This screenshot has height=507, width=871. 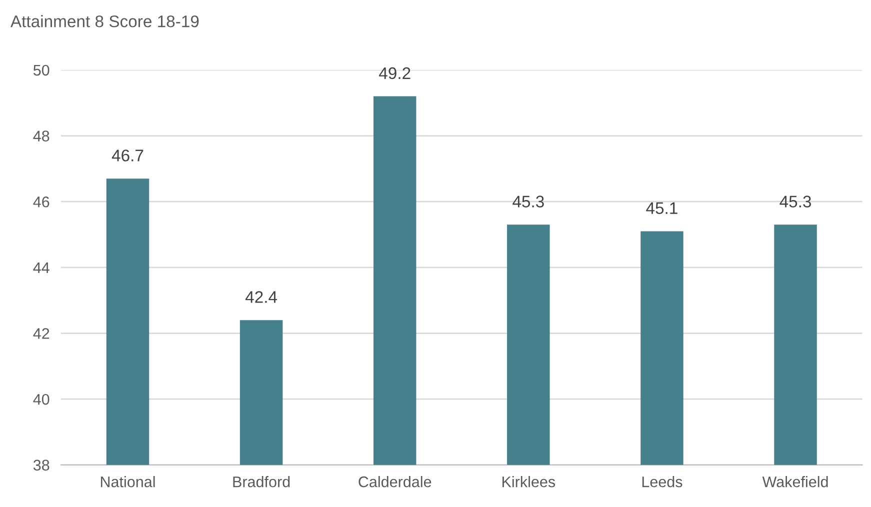 What do you see at coordinates (41, 465) in the screenshot?
I see `y-tick-label: 38` at bounding box center [41, 465].